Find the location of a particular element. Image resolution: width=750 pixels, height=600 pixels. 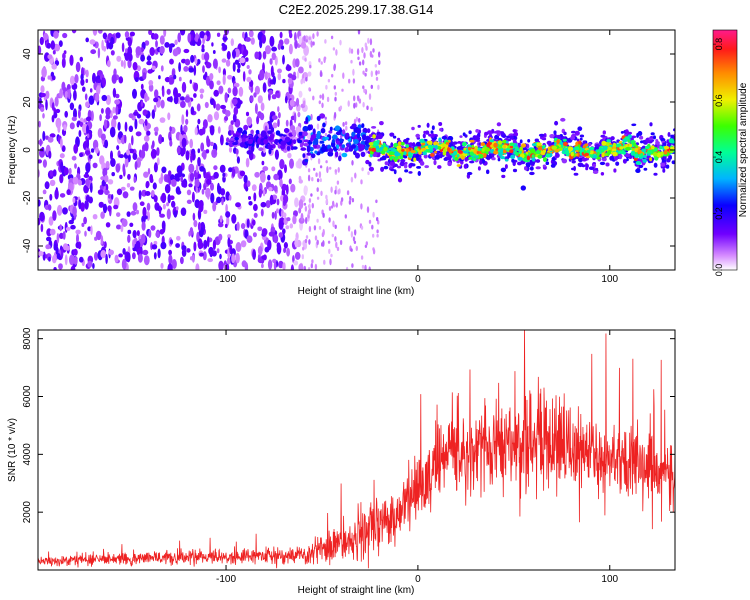

x-tick-label: 0 is located at coordinates (418, 279).